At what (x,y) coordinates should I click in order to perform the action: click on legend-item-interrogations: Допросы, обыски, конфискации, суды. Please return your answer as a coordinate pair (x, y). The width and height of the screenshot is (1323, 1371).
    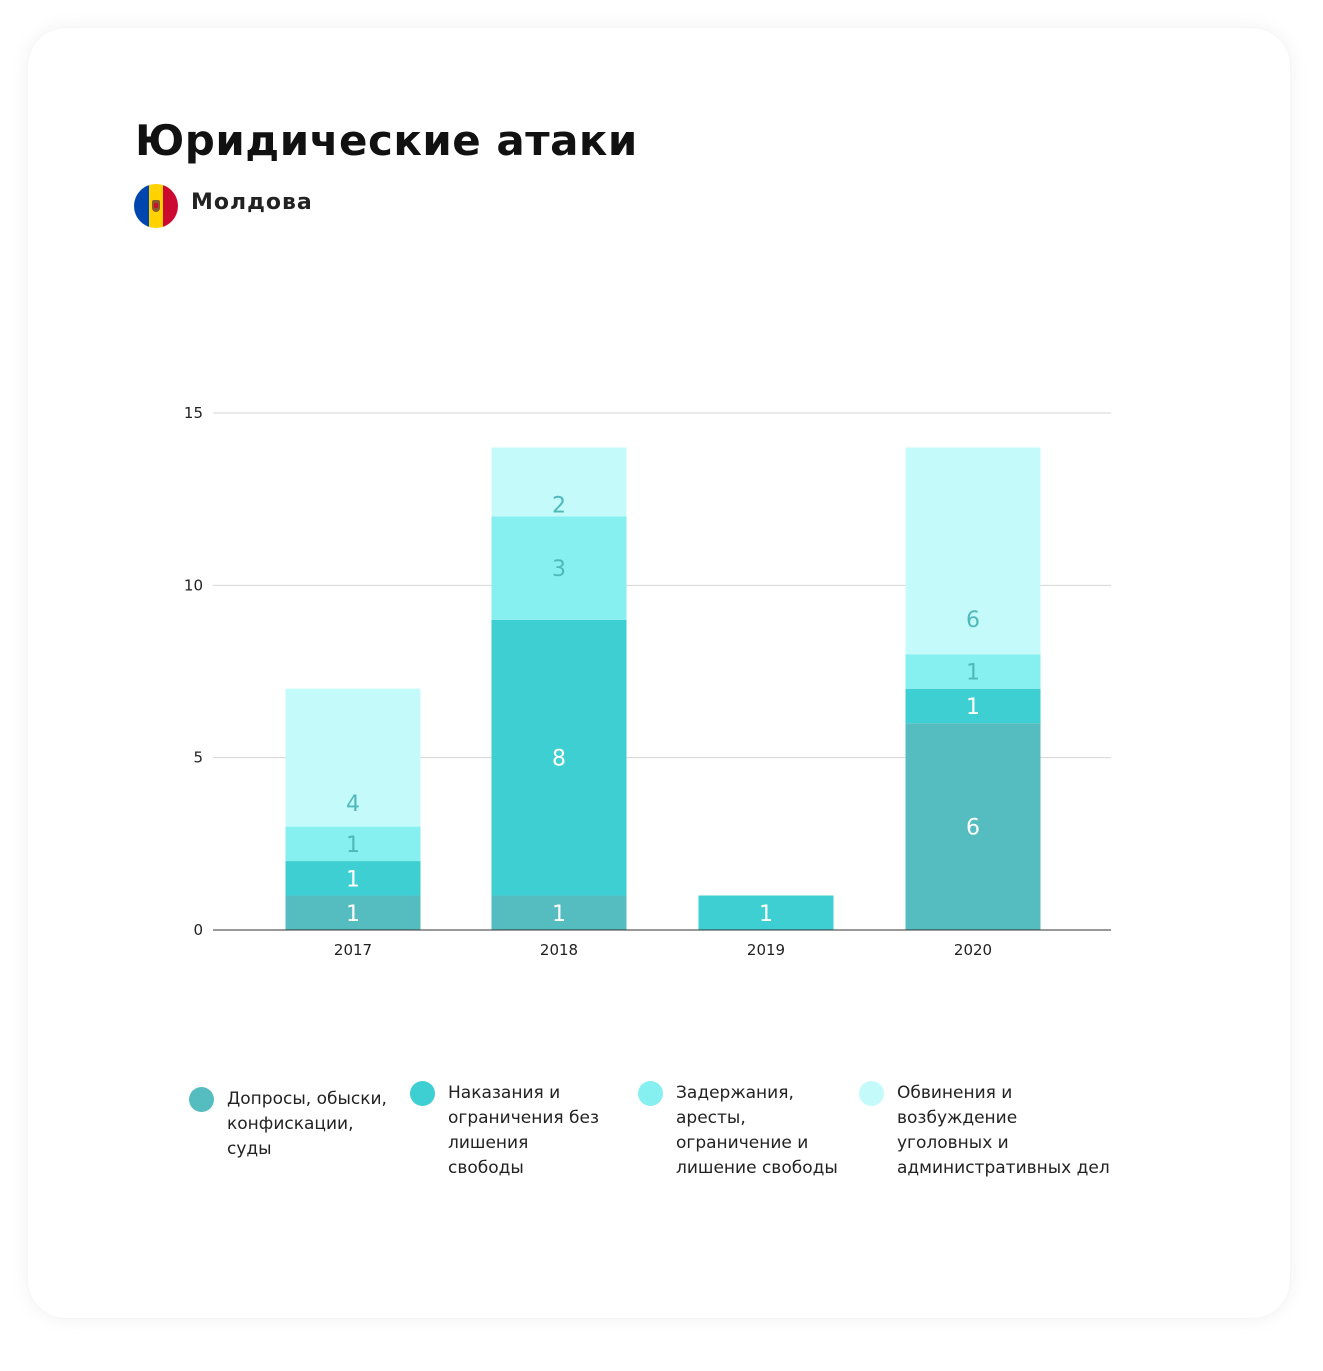
    Looking at the image, I should click on (291, 1124).